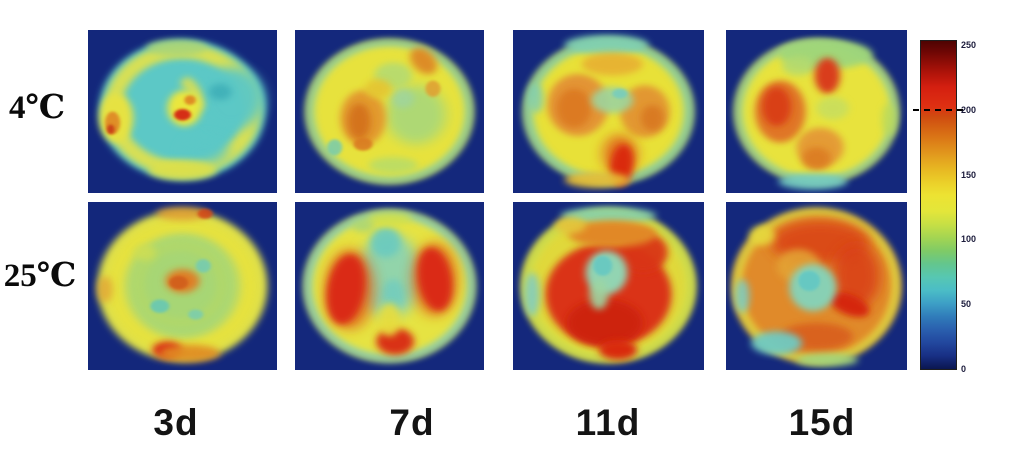 The image size is (1024, 474). What do you see at coordinates (938, 110) in the screenshot?
I see `colorbar-threshold-dashed-line` at bounding box center [938, 110].